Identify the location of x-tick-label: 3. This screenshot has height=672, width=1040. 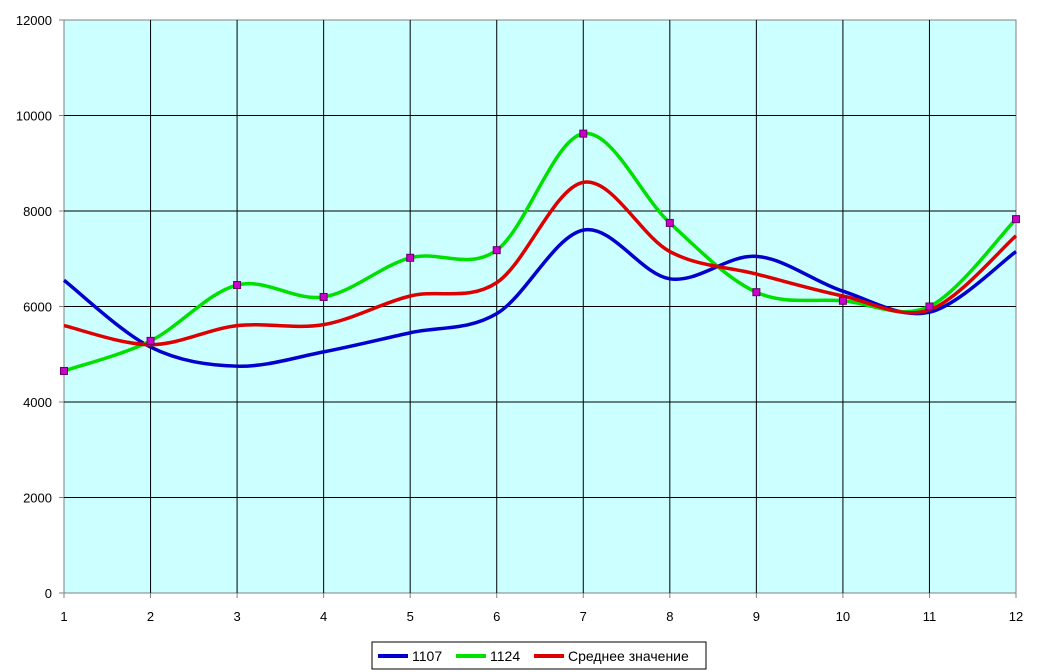
(236, 616).